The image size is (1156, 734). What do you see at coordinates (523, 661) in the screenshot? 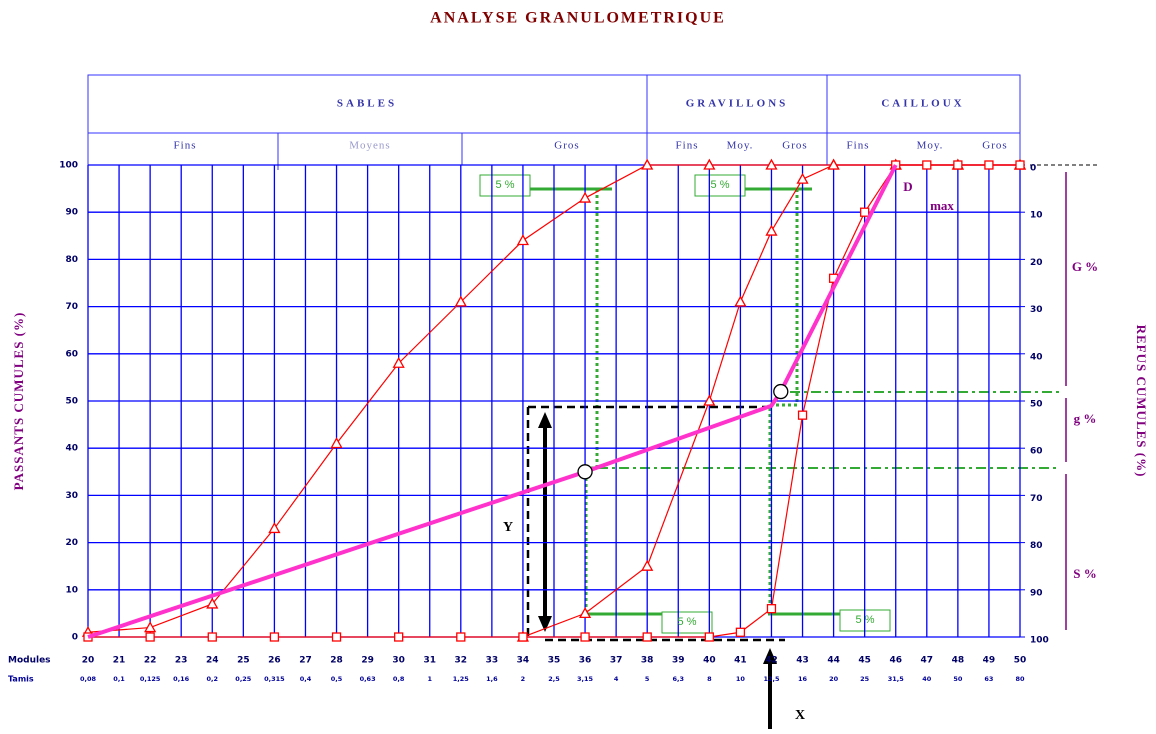
I see `x-tick-label: 34` at bounding box center [523, 661].